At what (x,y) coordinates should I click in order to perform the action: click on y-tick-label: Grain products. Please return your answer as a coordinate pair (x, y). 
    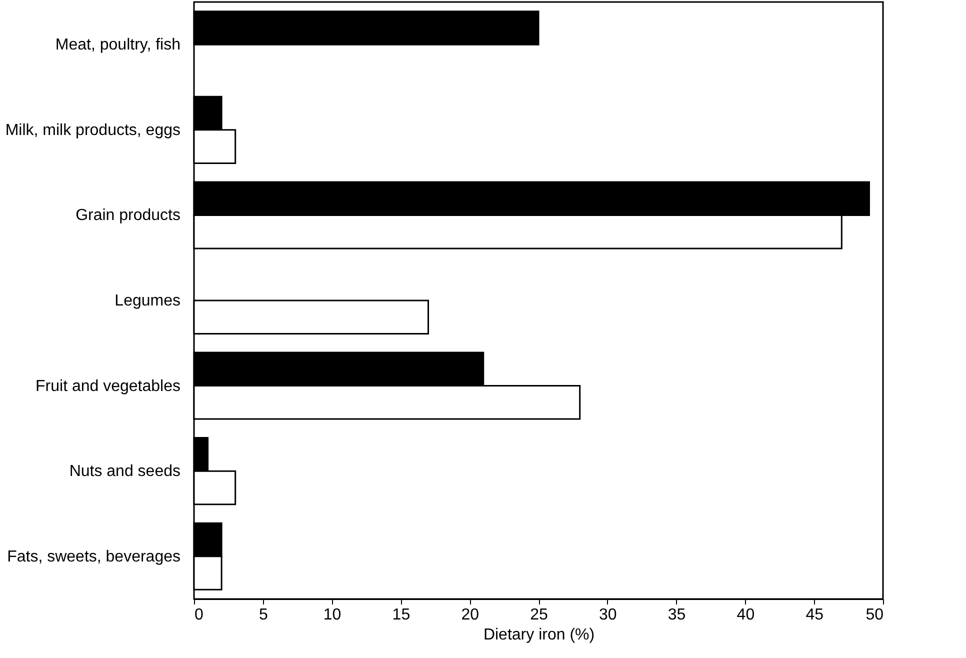
    Looking at the image, I should click on (128, 215).